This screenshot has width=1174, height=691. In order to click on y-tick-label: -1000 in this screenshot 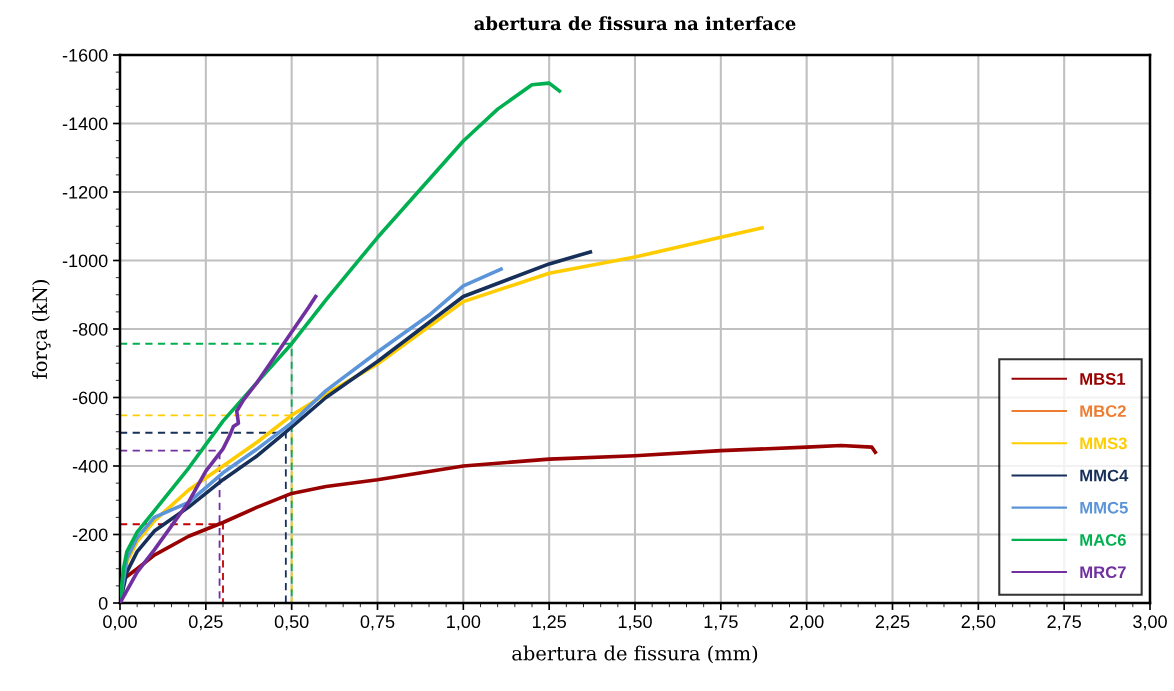, I will do `click(85, 261)`.